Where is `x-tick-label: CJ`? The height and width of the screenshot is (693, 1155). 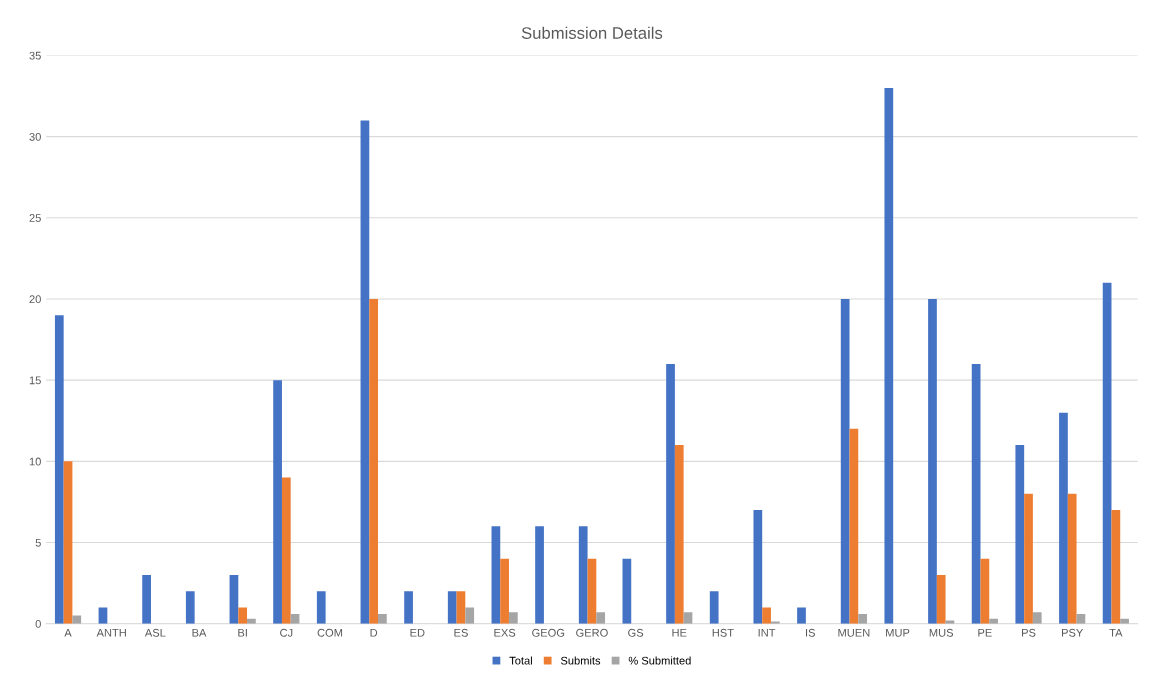 x-tick-label: CJ is located at coordinates (286, 632).